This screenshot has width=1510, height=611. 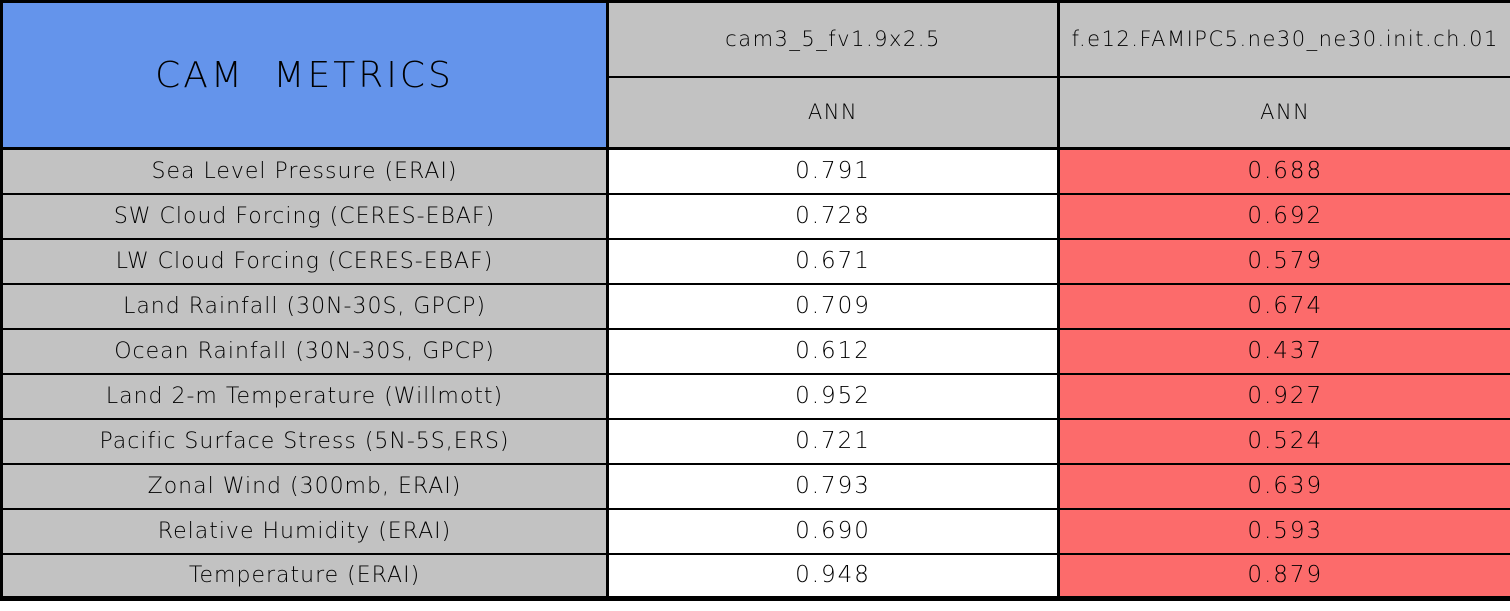 What do you see at coordinates (1283, 306) in the screenshot?
I see `metric-value-model2: 0.674` at bounding box center [1283, 306].